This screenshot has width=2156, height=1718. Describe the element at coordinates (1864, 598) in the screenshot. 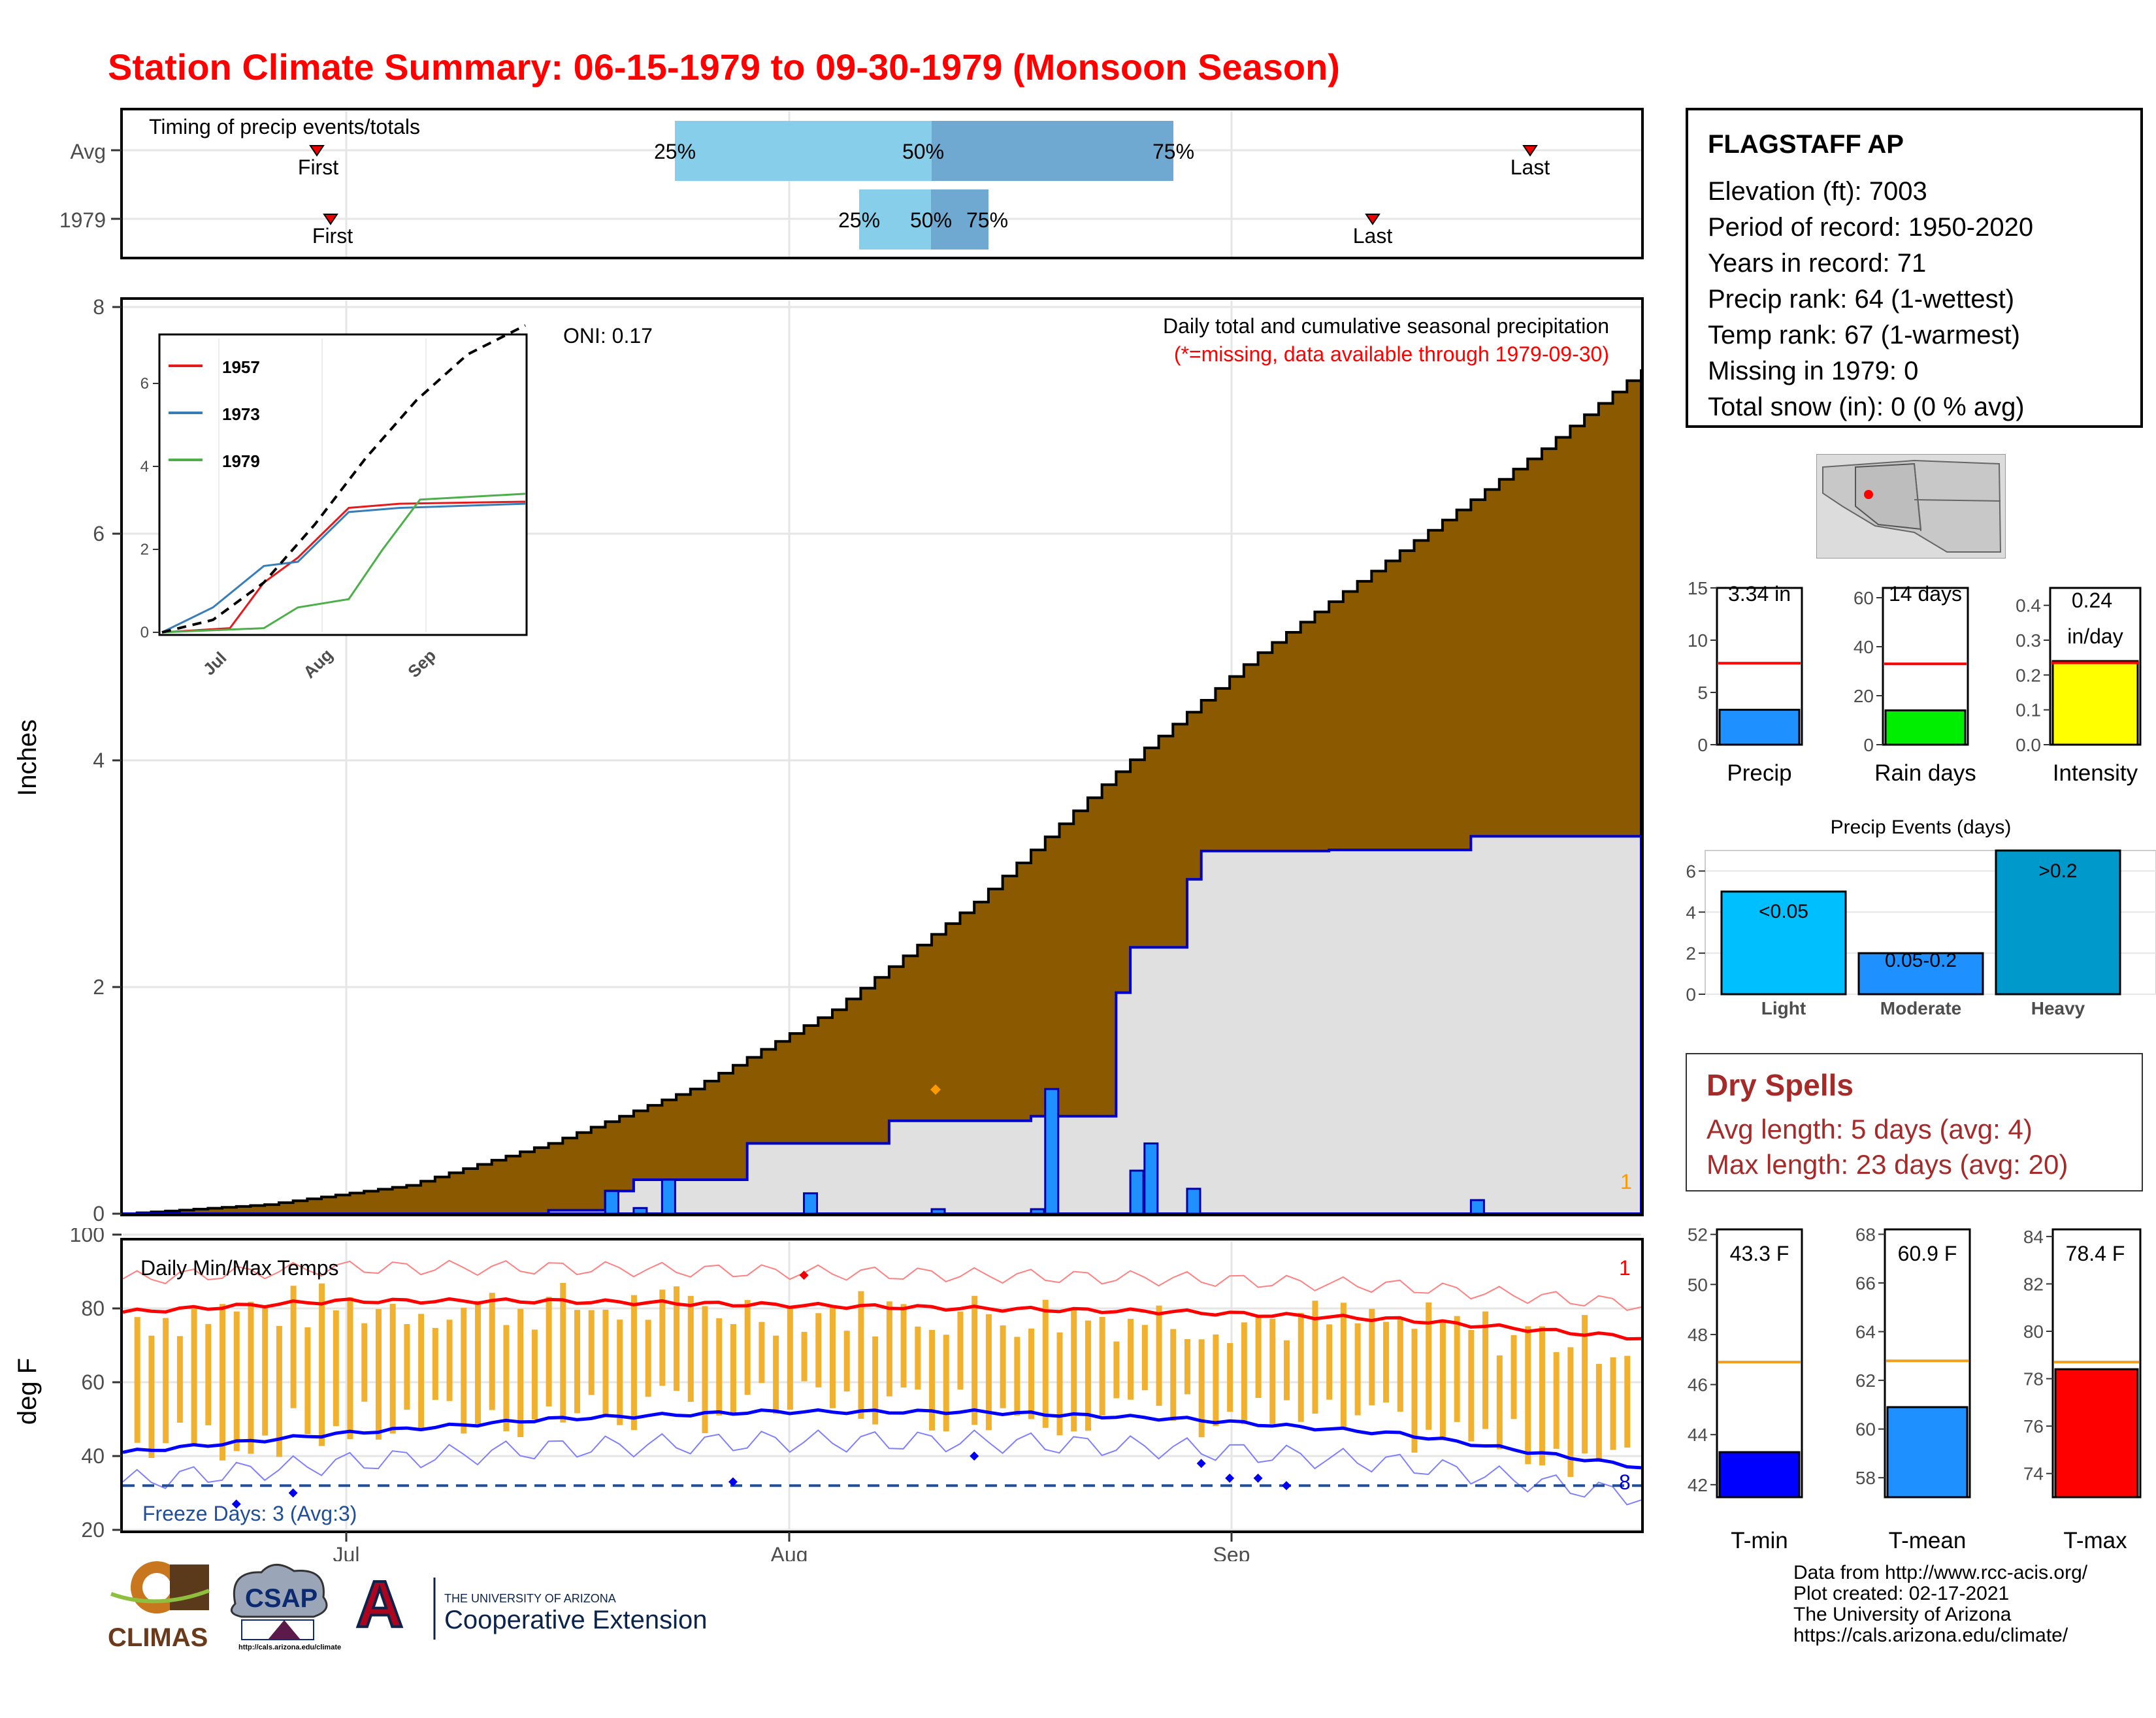

I see `rain-days-ytick: 60` at that location.